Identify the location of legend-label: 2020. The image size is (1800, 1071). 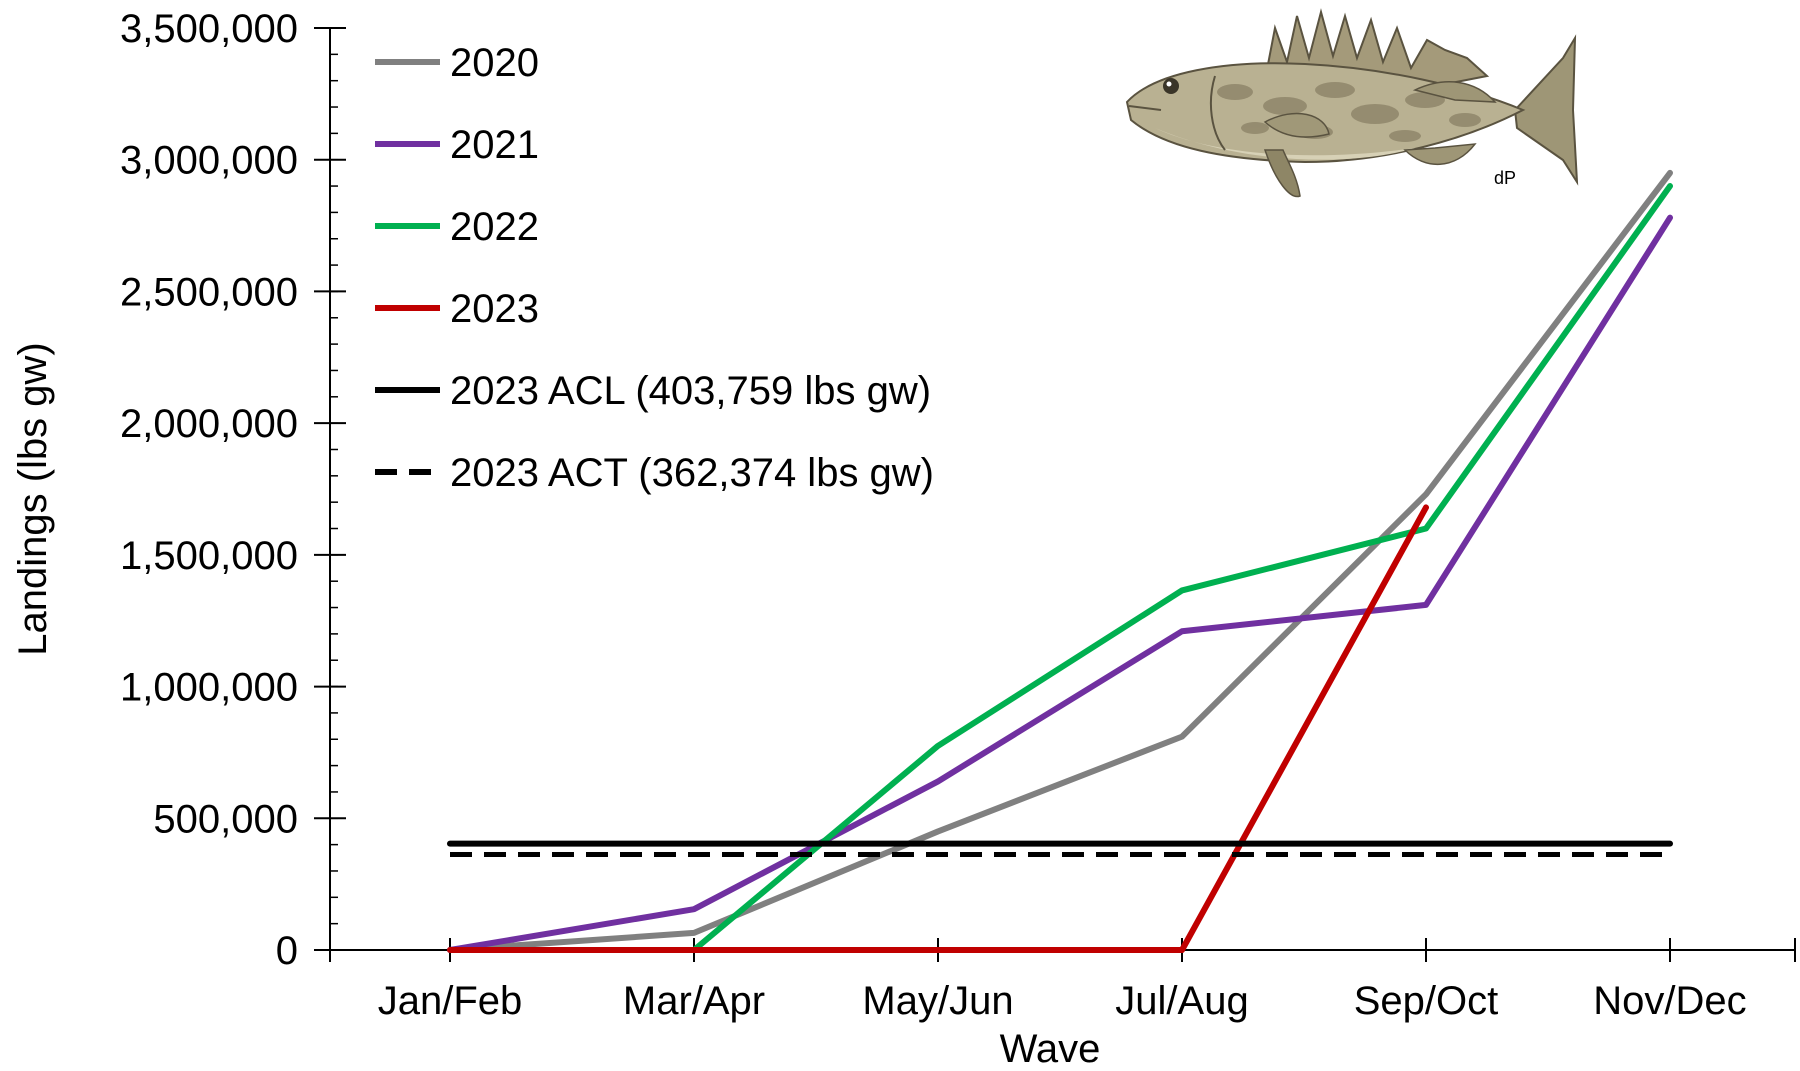
(494, 63).